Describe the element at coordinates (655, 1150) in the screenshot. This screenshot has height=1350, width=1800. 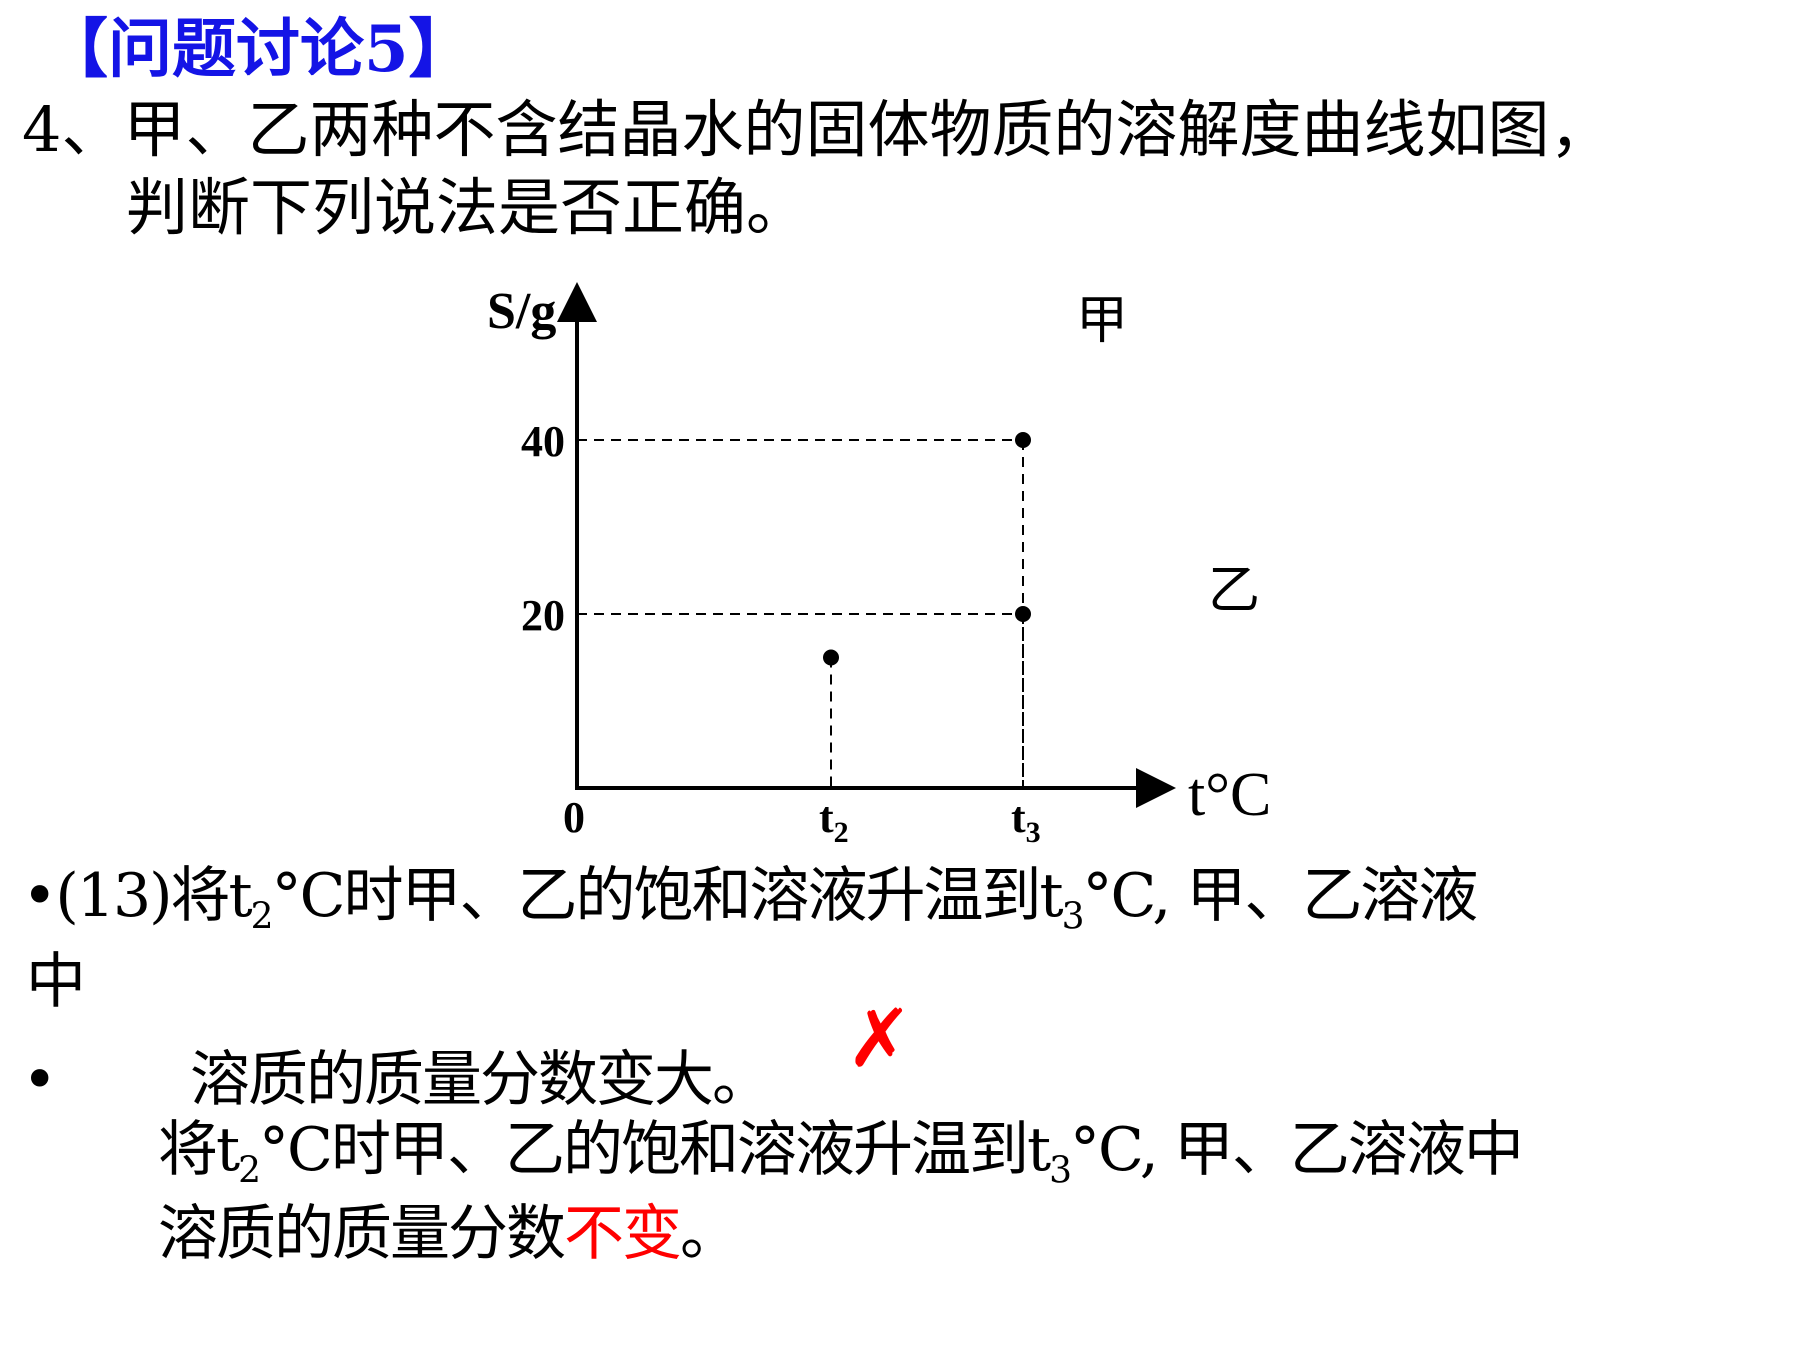
I see `answer-text: °C时甲、乙的饱和溶液升温到t` at that location.